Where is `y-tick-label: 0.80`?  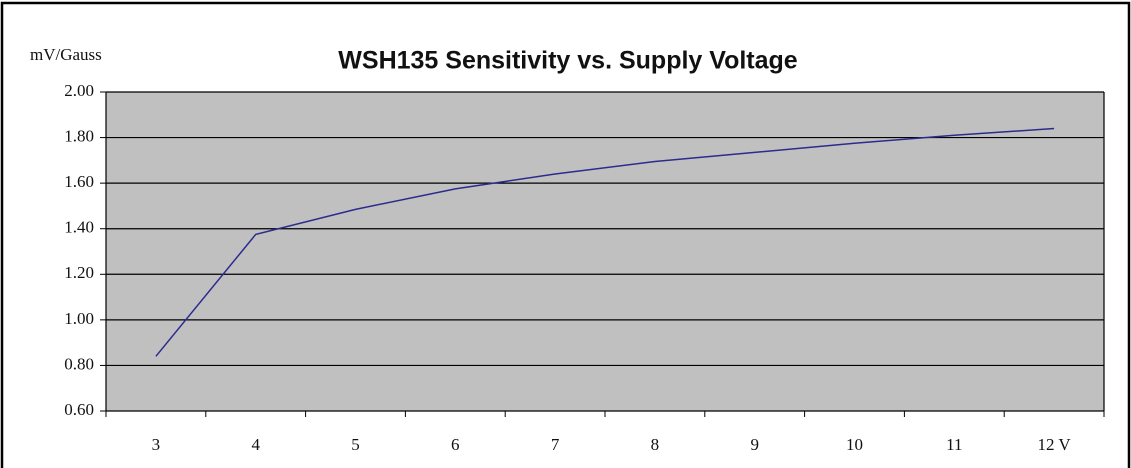
y-tick-label: 0.80 is located at coordinates (79, 363).